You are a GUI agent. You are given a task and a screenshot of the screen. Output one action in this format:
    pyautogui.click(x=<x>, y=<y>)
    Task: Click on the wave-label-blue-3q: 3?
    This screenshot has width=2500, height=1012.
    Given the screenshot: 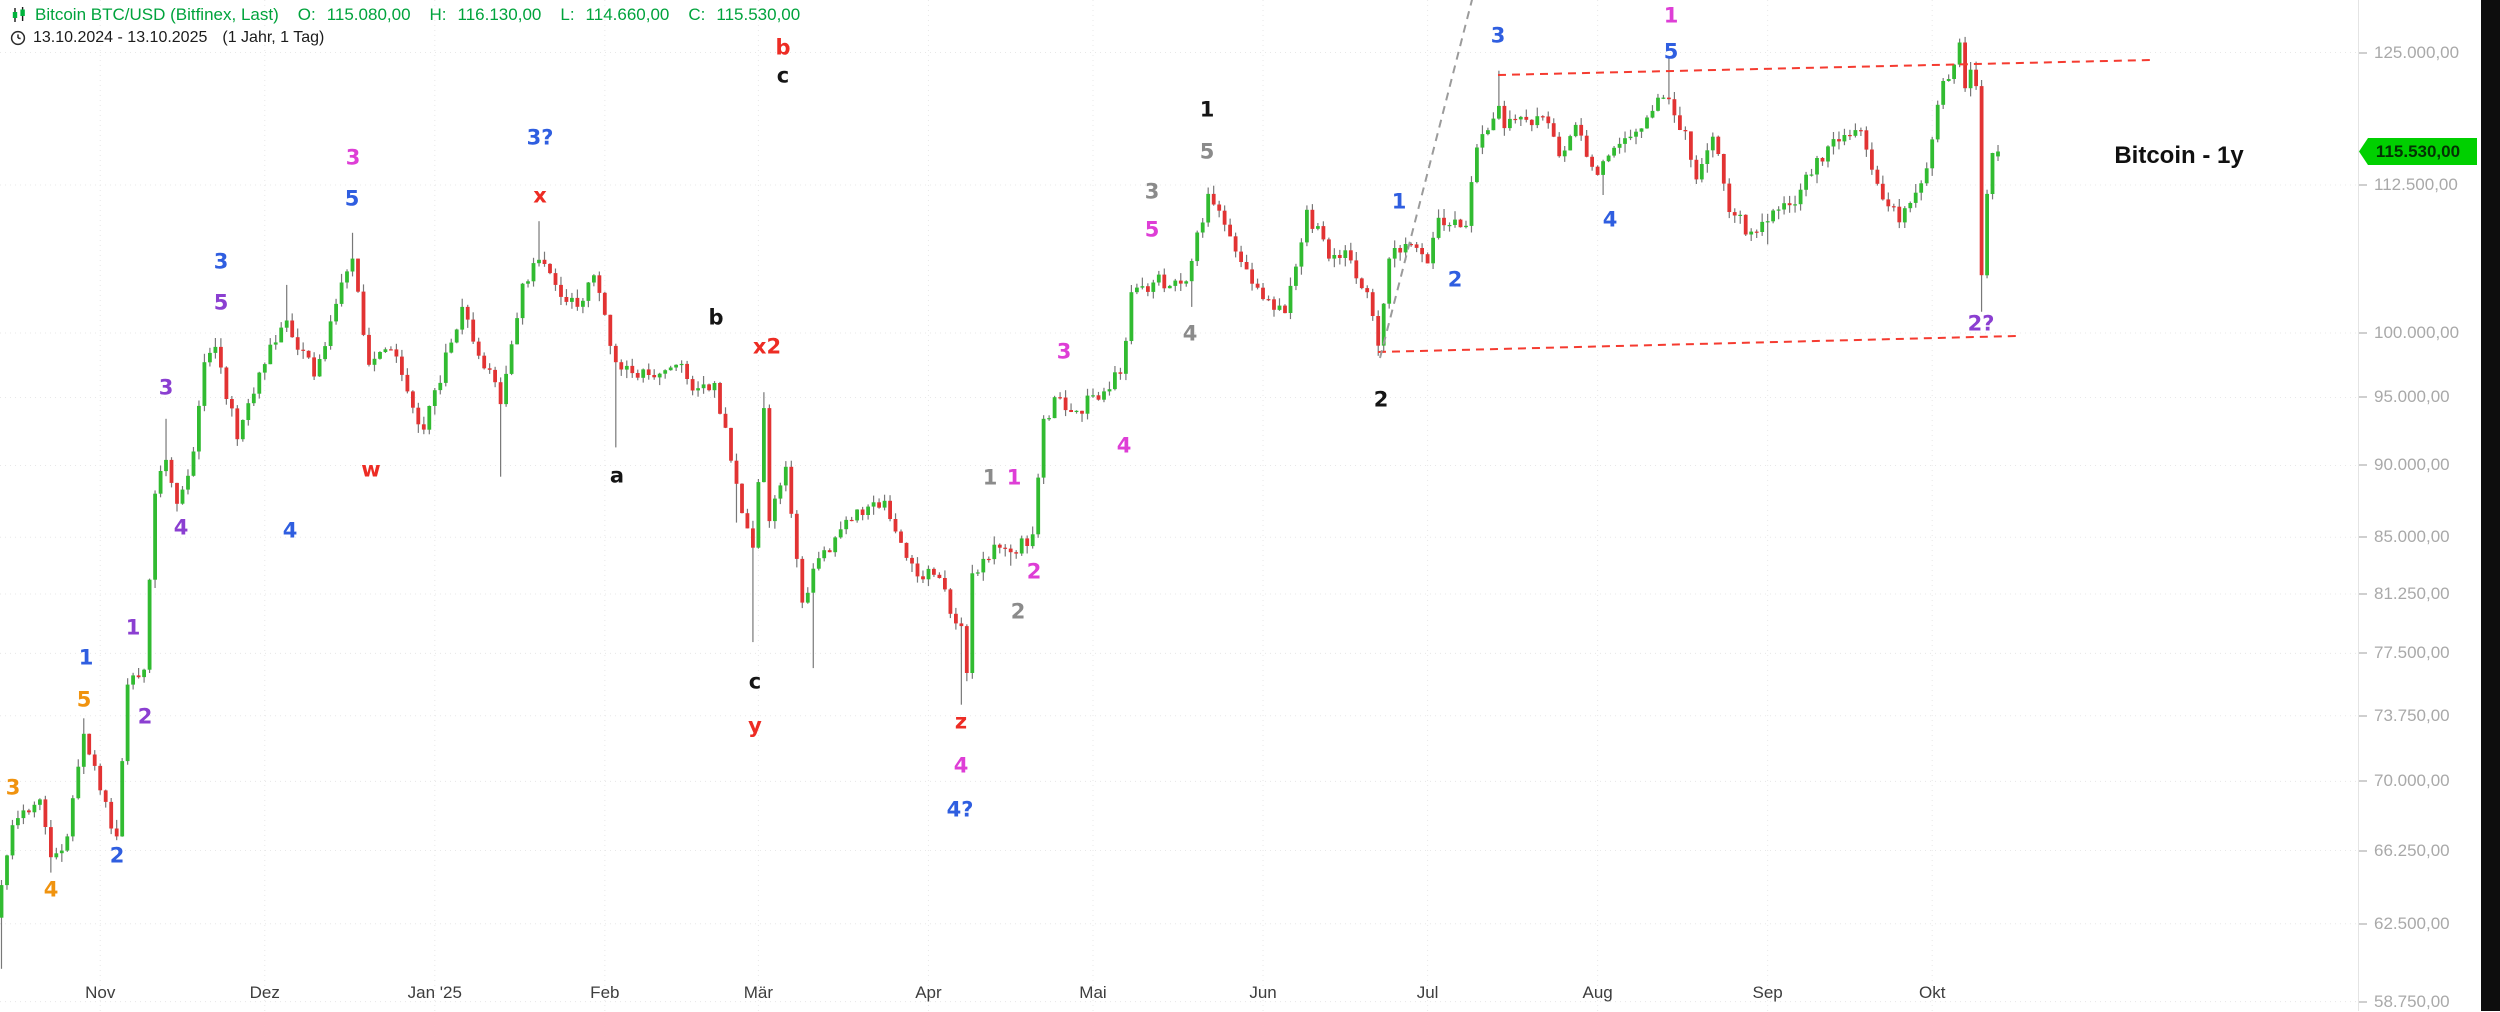 What is the action you would take?
    pyautogui.click(x=540, y=137)
    